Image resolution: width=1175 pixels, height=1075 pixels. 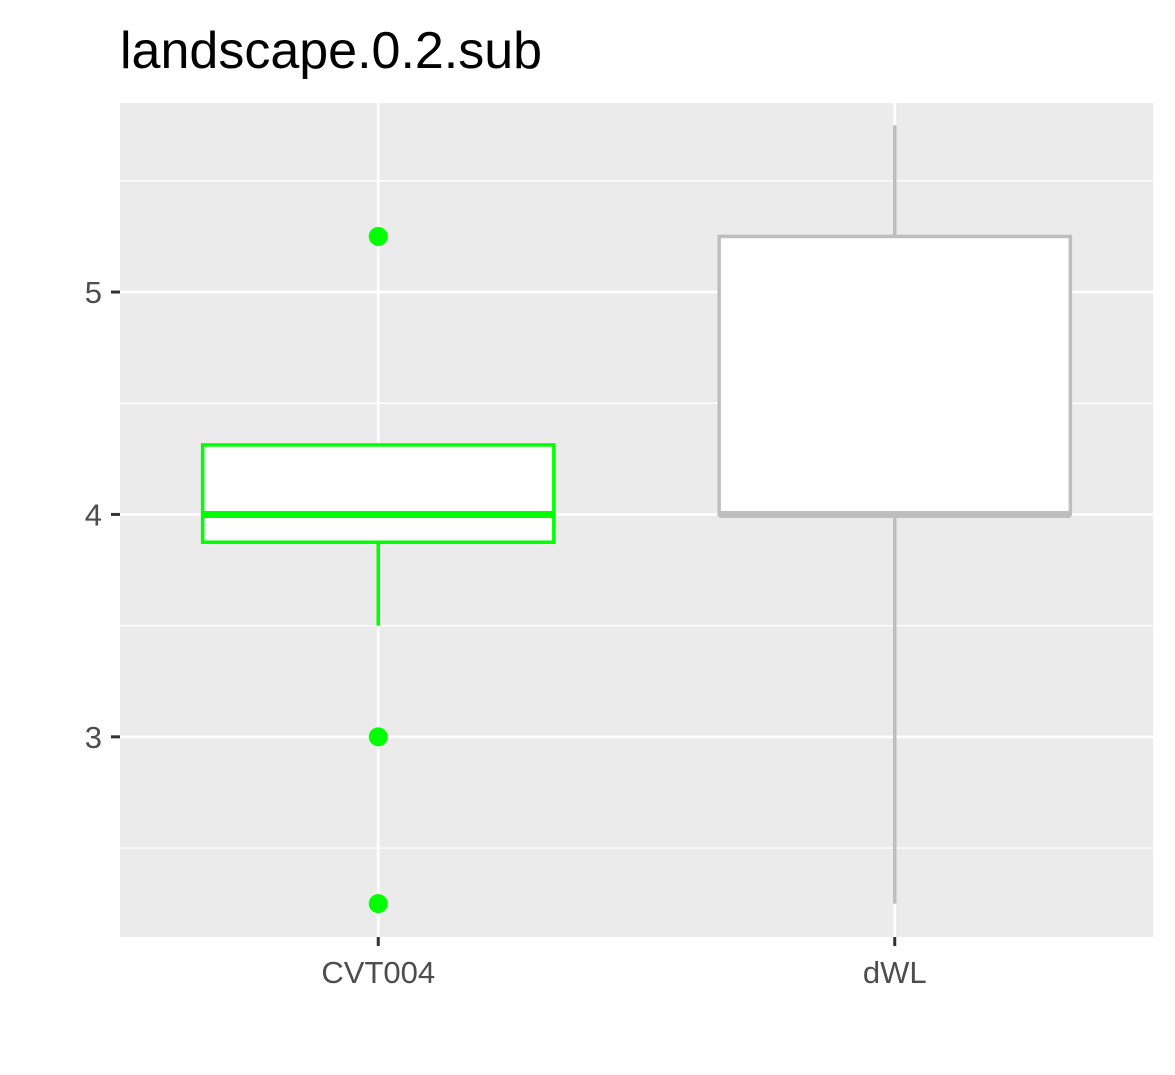 I want to click on y-tick-label: 5, so click(x=93, y=292).